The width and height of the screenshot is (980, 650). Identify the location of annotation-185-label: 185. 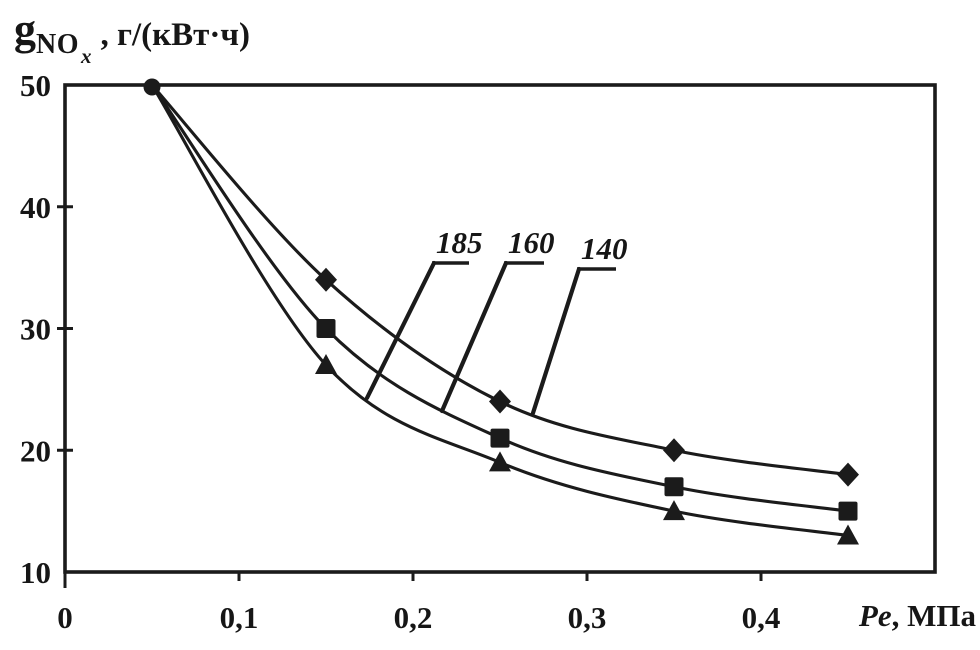
(459, 242).